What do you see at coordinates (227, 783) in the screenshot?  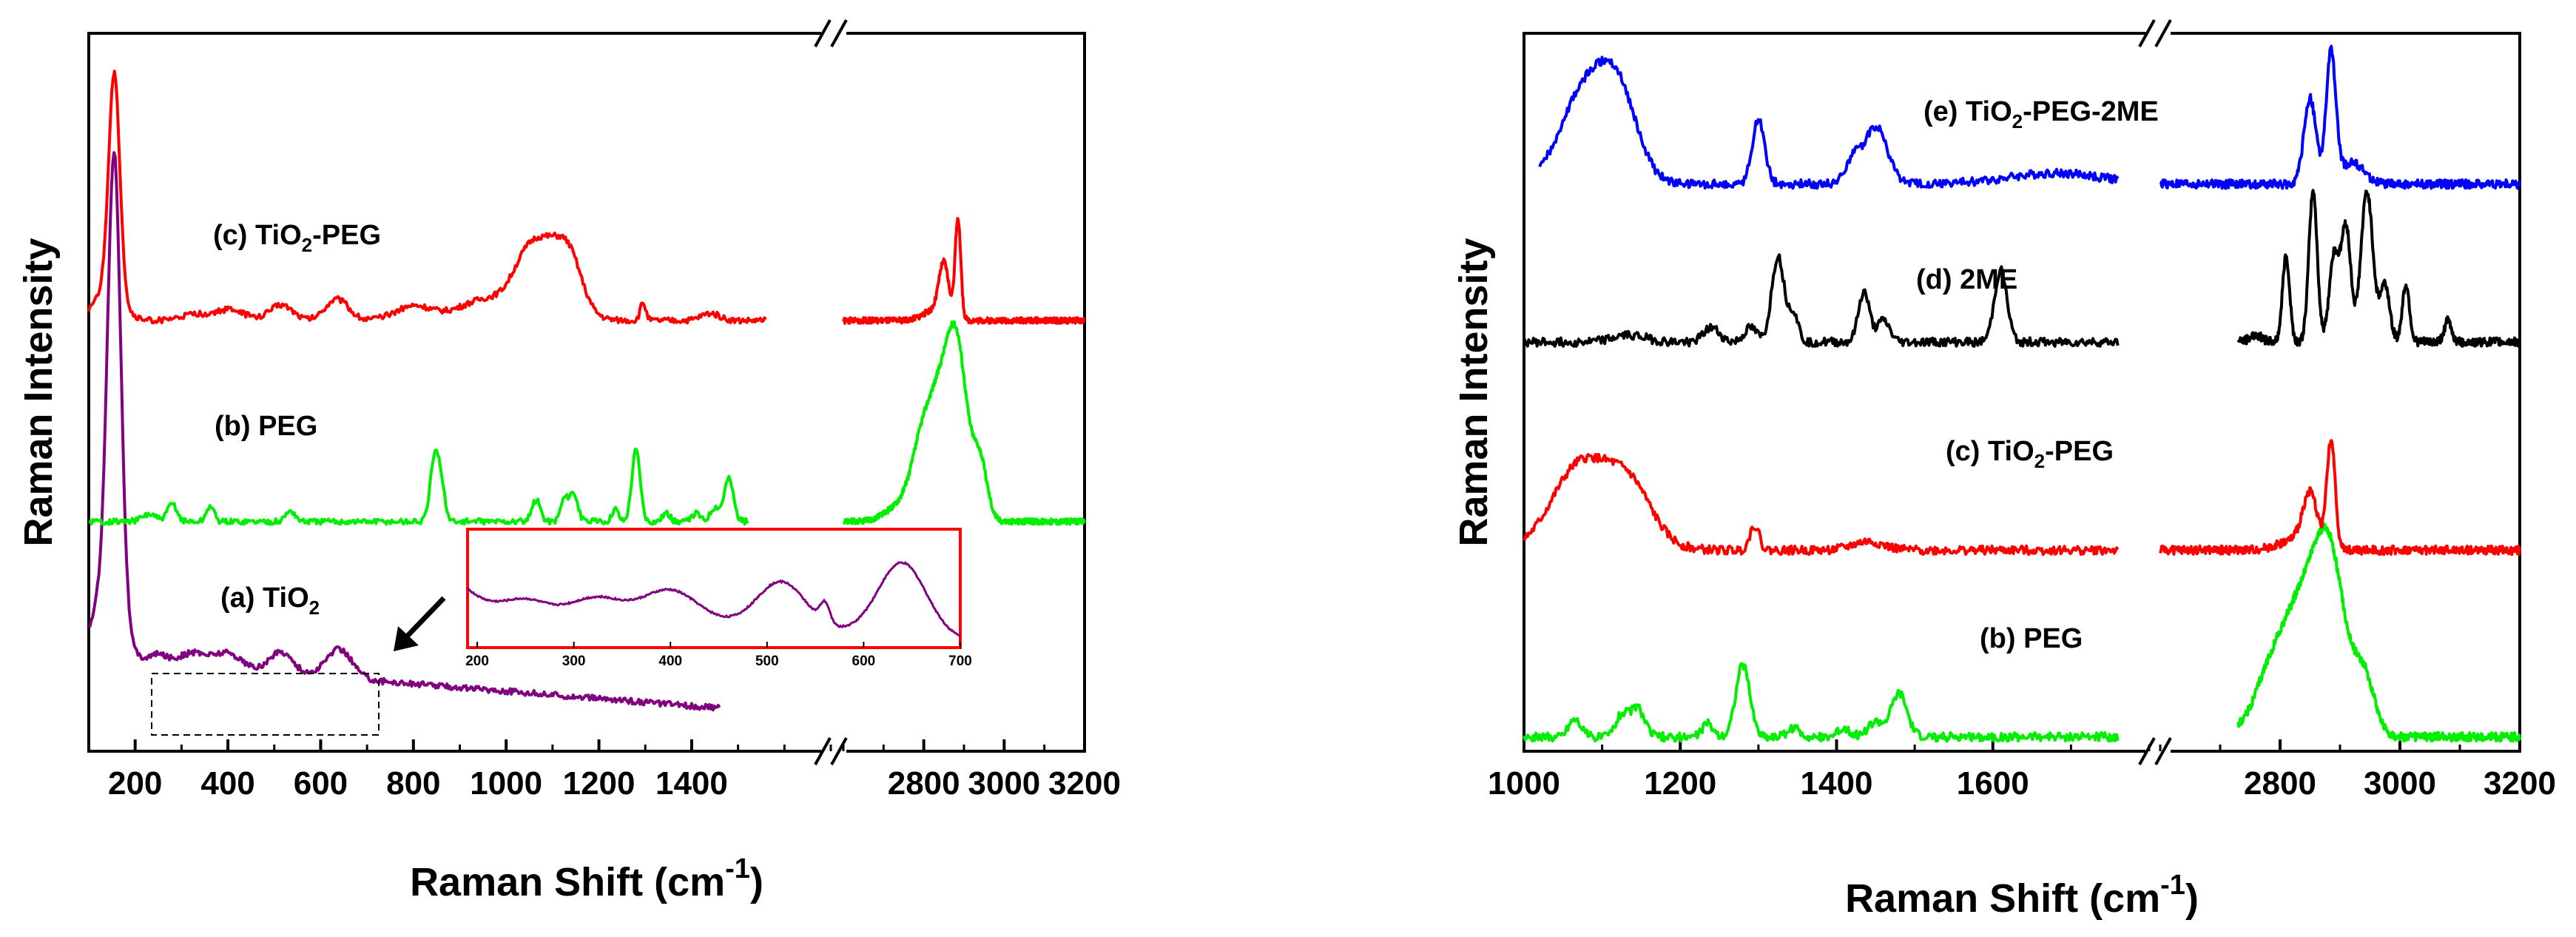 I see `x-tick-label: 400` at bounding box center [227, 783].